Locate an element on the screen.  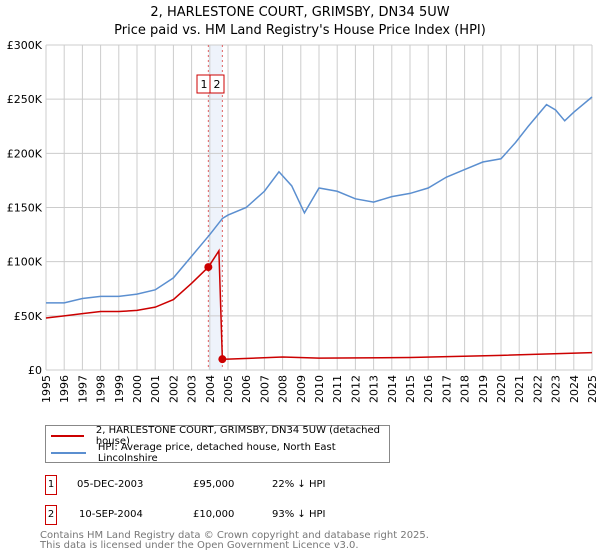
x-tick-label: 2025 is located at coordinates (592, 389).